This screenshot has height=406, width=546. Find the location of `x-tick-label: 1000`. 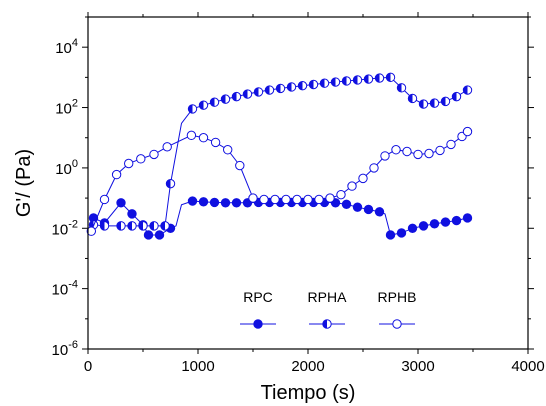

x-tick-label: 1000 is located at coordinates (197, 366).